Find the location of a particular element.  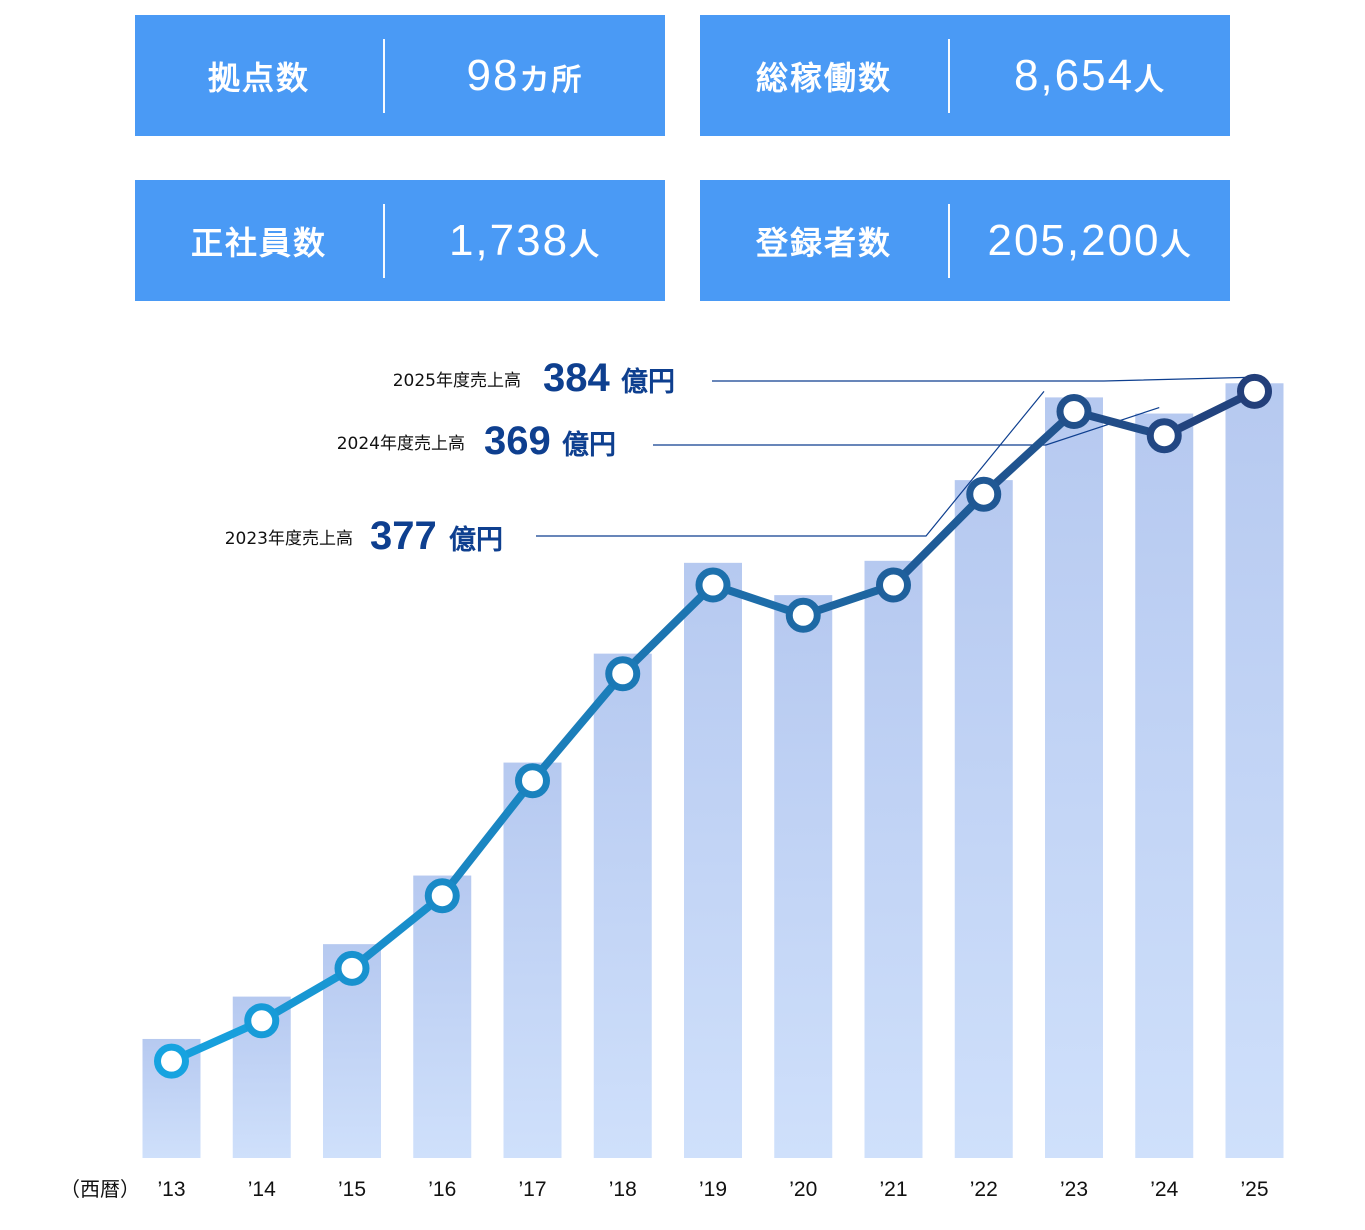

stat-number: 8,654 is located at coordinates (1074, 75).